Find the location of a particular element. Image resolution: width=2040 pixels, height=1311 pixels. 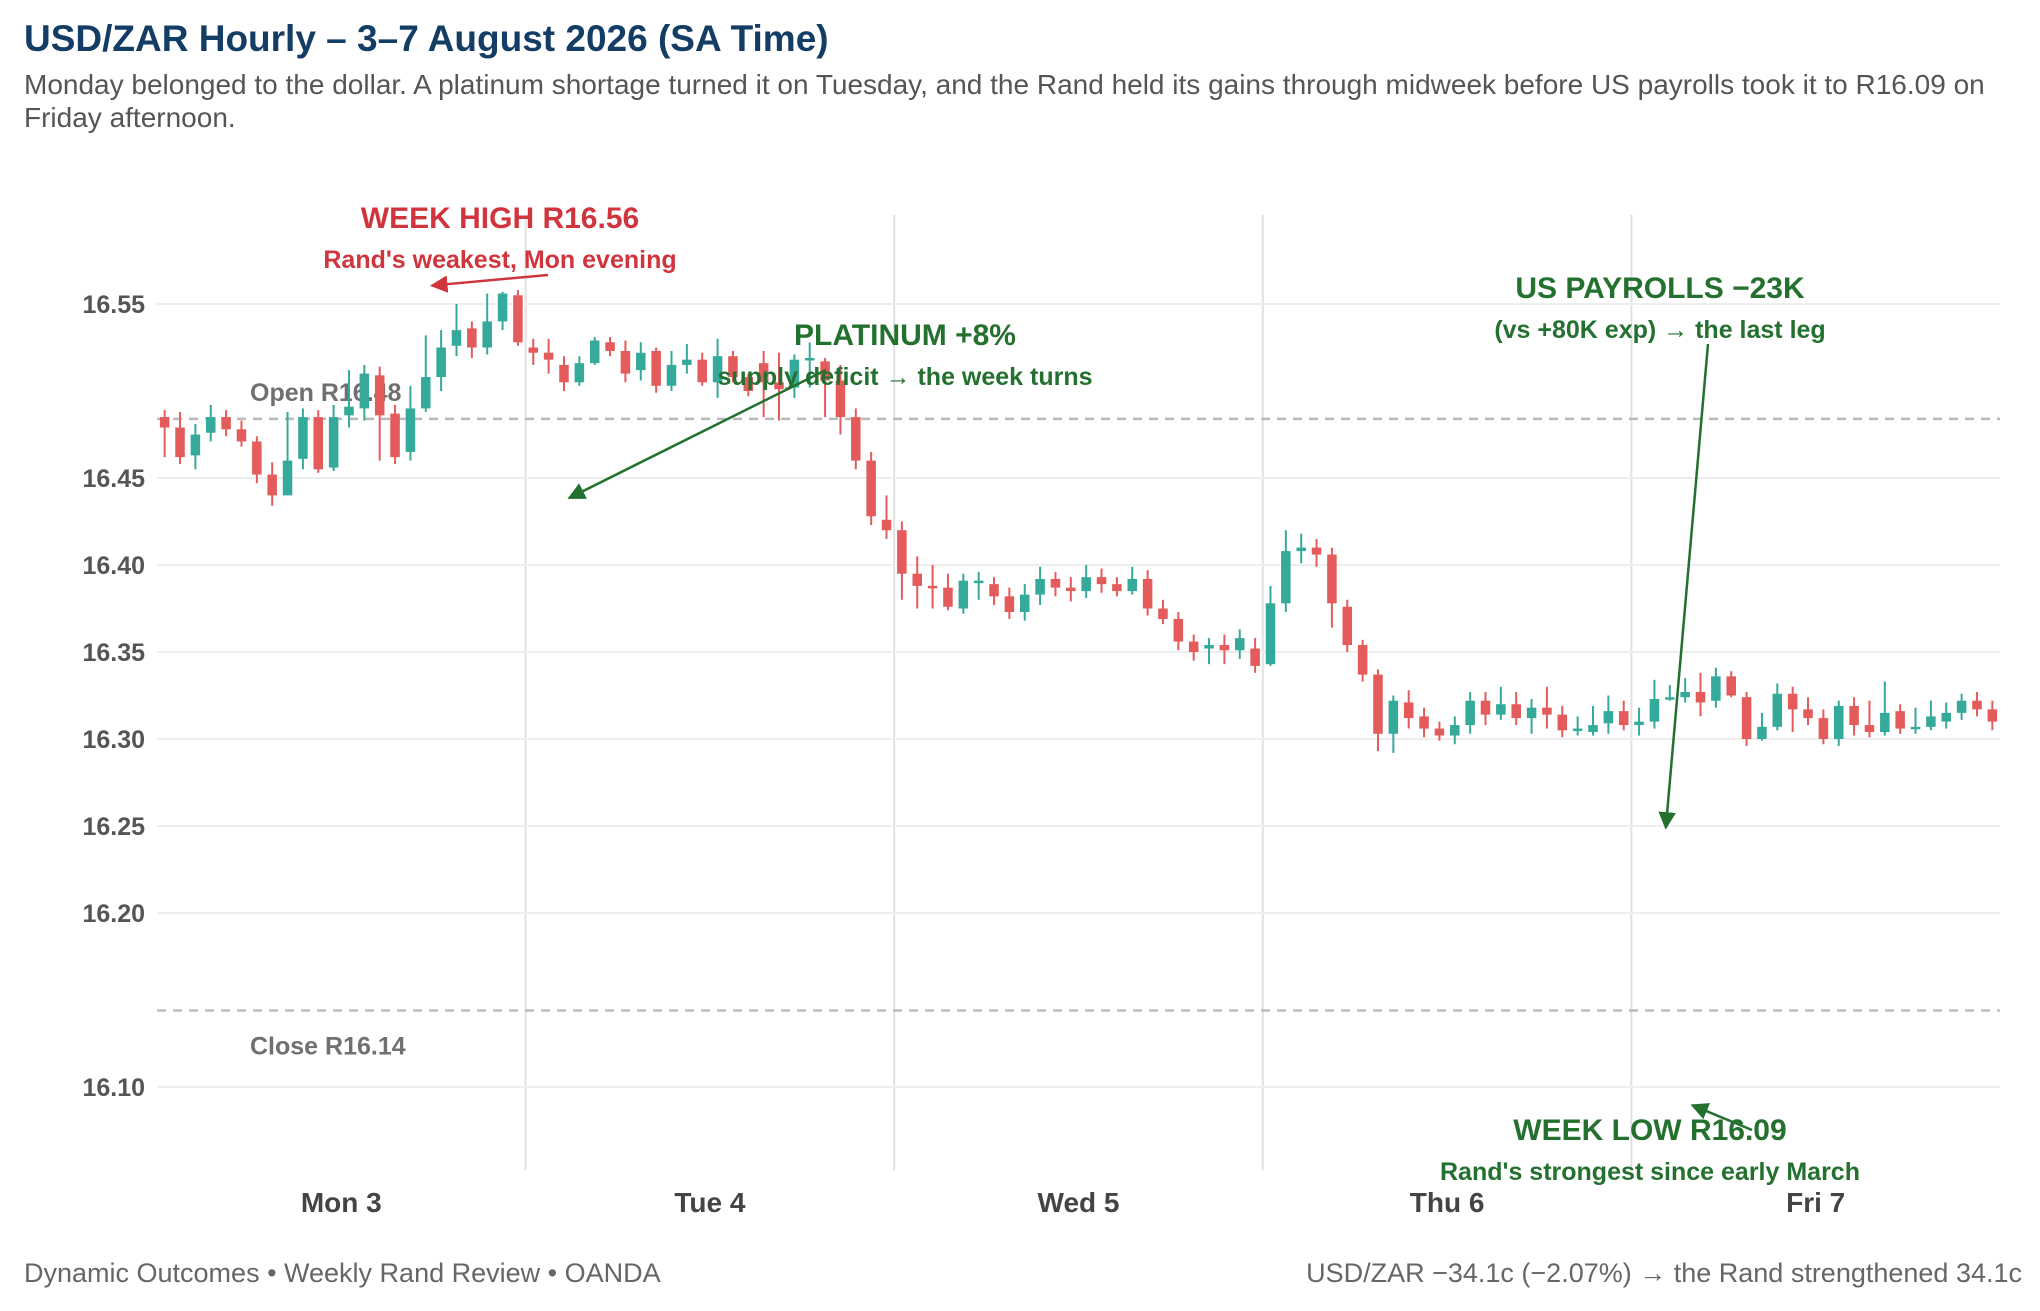

y-tick-label: 16.45 is located at coordinates (113, 479).